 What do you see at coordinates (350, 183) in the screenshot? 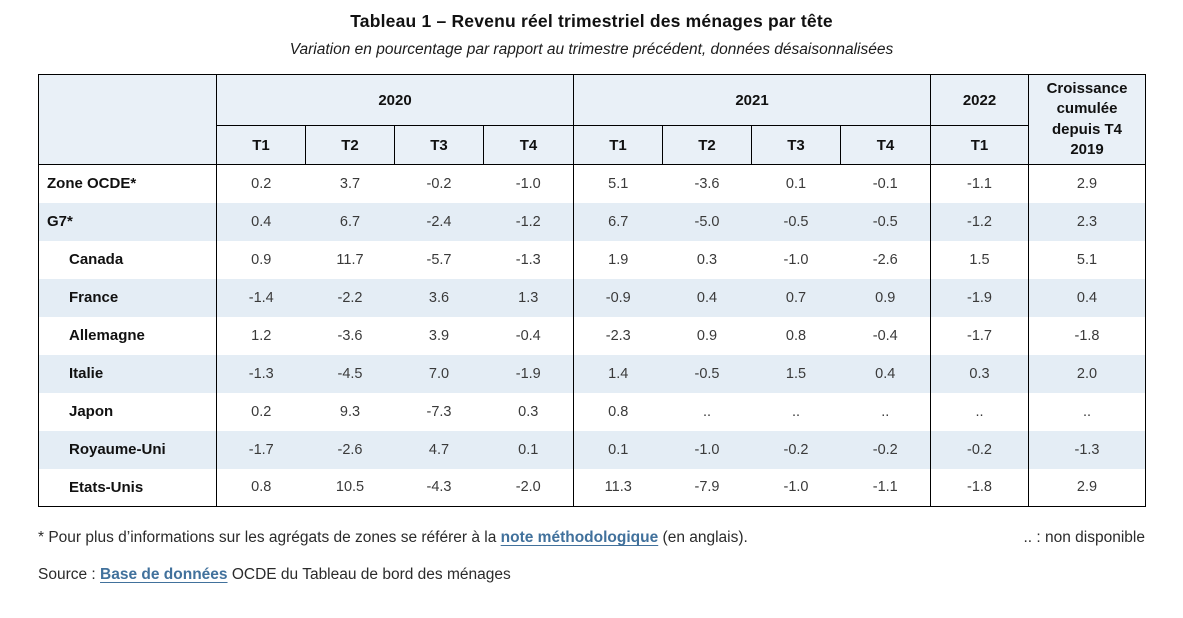
I see `value-cell: 3.7` at bounding box center [350, 183].